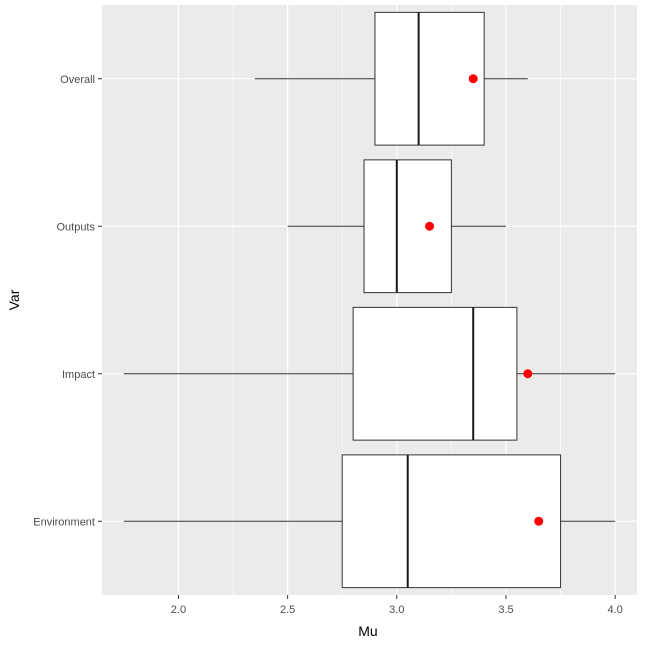  I want to click on y-tick-label: Overall, so click(77, 80).